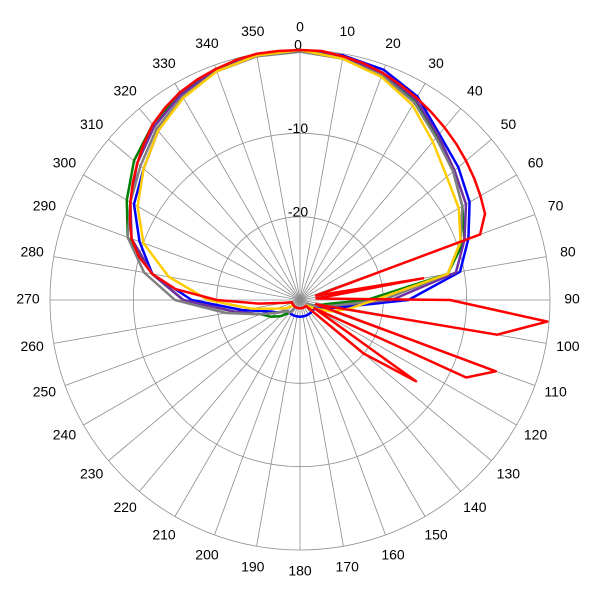  Describe the element at coordinates (45, 206) in the screenshot. I see `angle-tick-label: 290` at that location.